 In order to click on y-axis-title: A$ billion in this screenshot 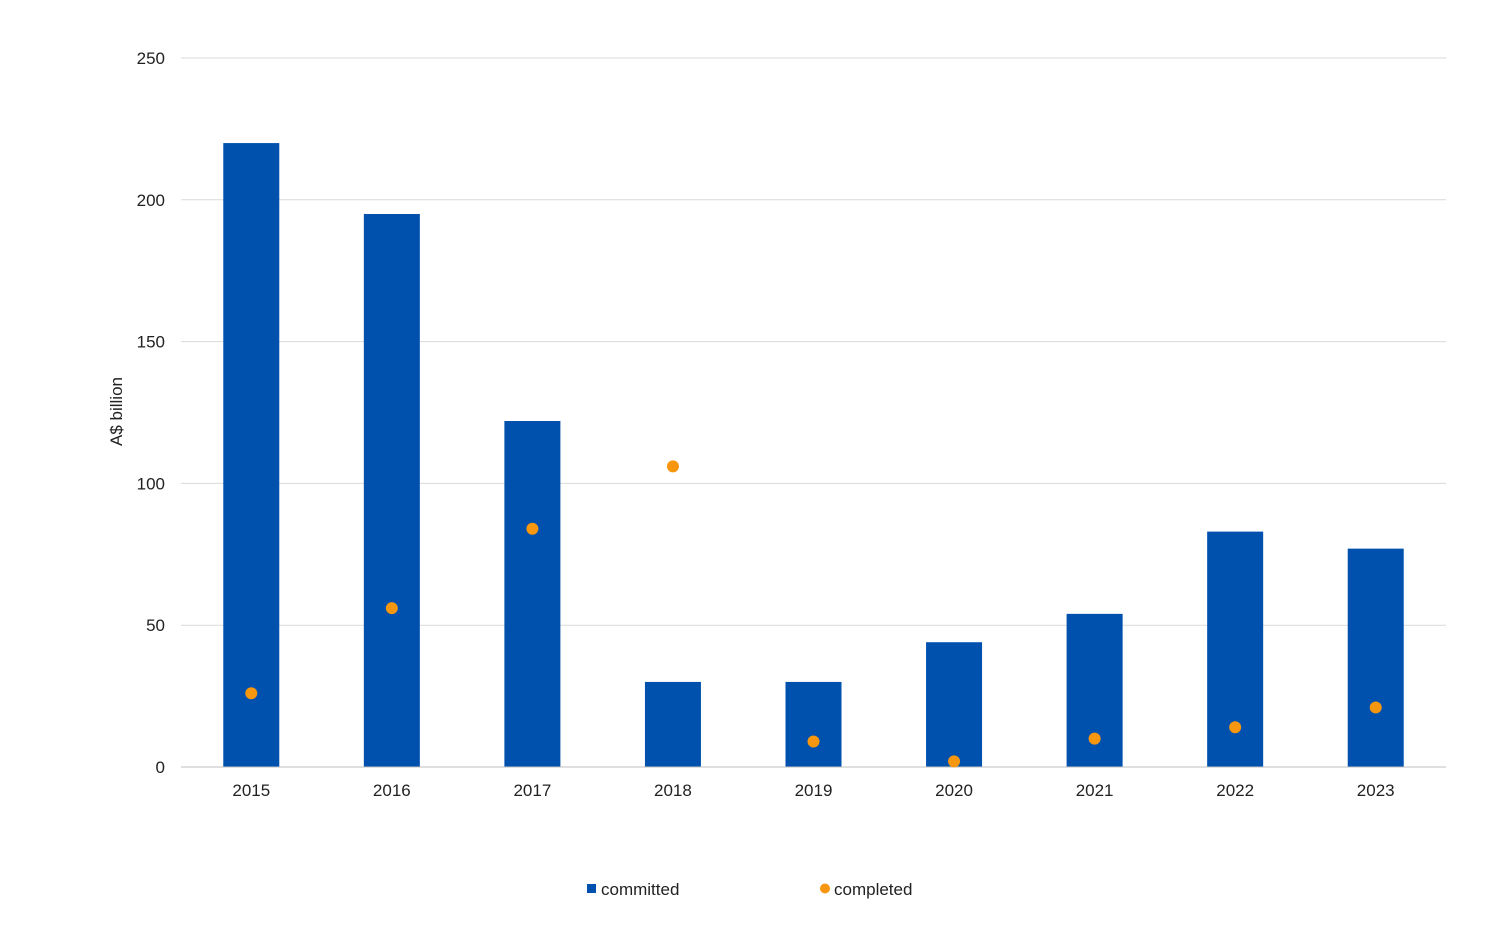, I will do `click(116, 411)`.